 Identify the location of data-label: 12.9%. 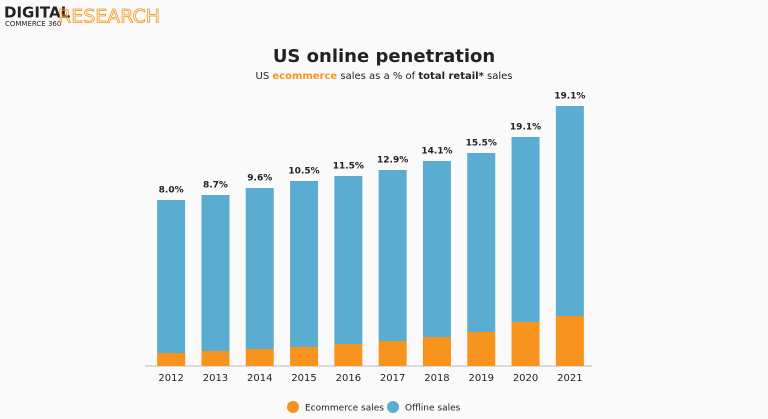
(392, 161).